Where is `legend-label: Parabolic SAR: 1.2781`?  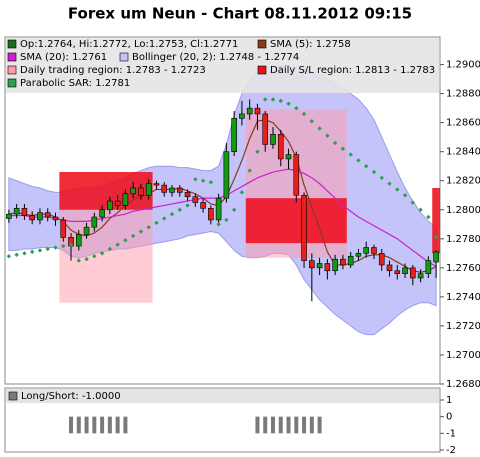
legend-label: Parabolic SAR: 1.2781 is located at coordinates (75, 83).